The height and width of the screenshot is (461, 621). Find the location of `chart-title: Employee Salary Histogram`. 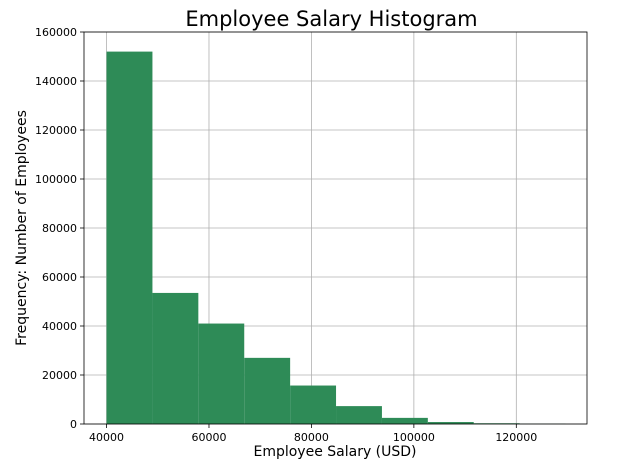

chart-title: Employee Salary Histogram is located at coordinates (331, 19).